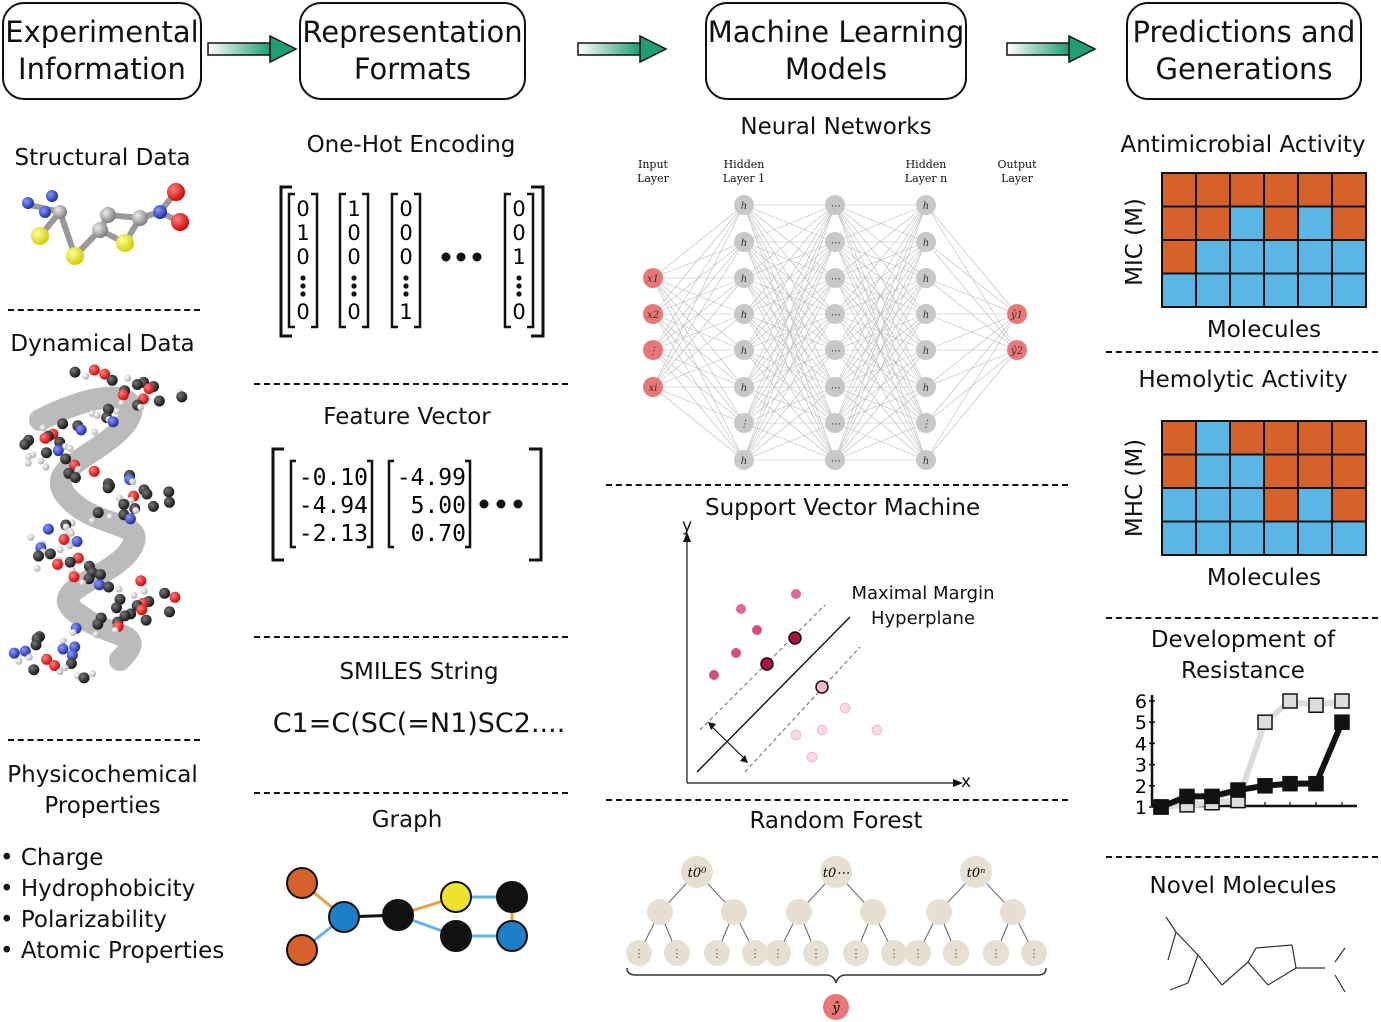 This screenshot has height=1022, width=1381. I want to click on onehot-title: One-Hot Encoding, so click(411, 145).